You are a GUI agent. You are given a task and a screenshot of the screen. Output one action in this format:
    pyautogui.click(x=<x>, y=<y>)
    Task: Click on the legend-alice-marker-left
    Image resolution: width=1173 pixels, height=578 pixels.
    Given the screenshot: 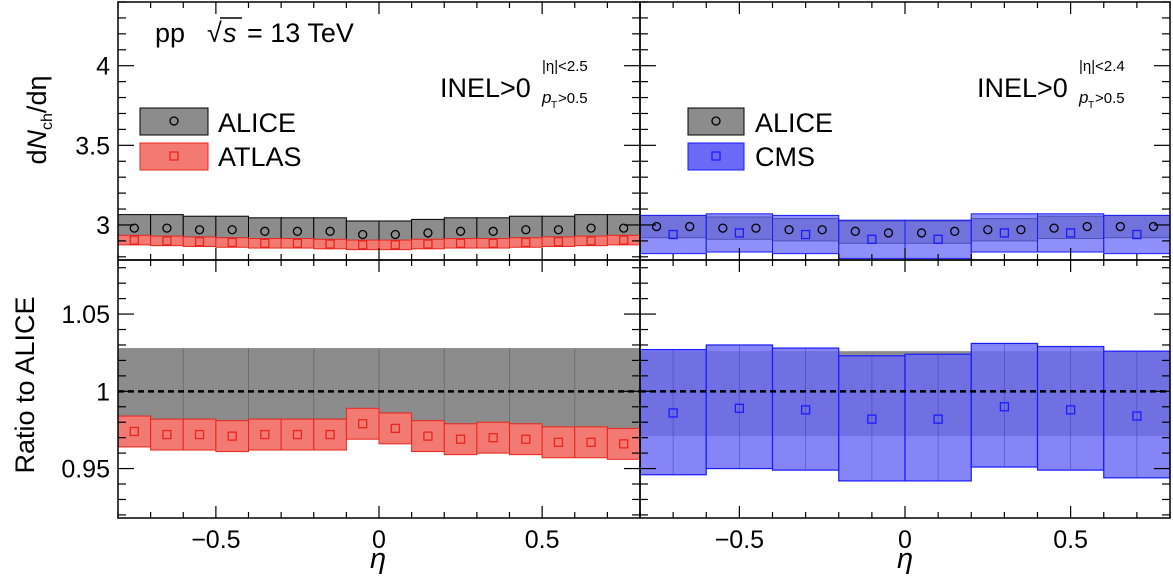 What is the action you would take?
    pyautogui.click(x=174, y=121)
    